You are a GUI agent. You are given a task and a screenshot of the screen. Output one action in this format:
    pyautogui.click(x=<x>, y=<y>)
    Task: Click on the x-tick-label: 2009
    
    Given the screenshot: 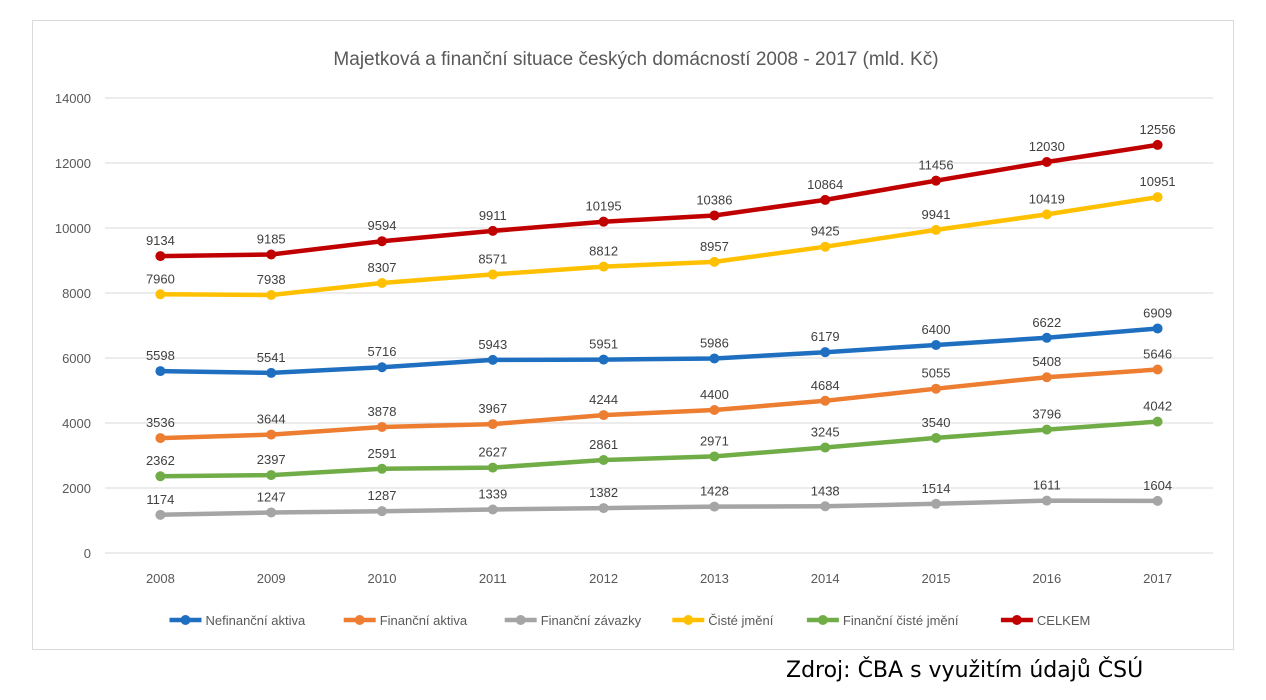 What is the action you would take?
    pyautogui.click(x=271, y=578)
    